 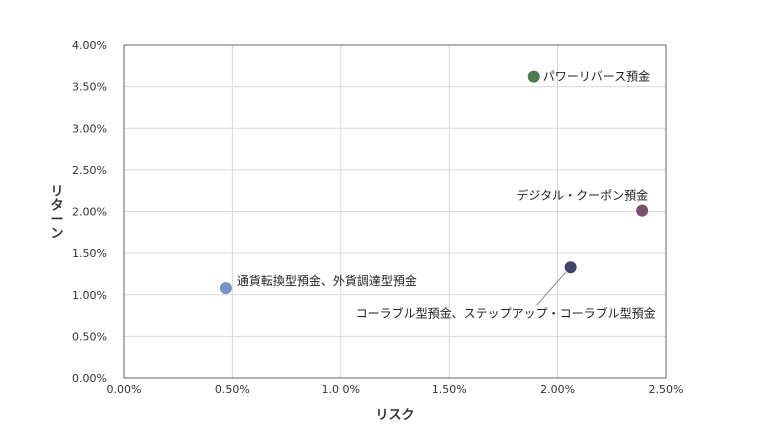 I want to click on leader-line, so click(x=551, y=288).